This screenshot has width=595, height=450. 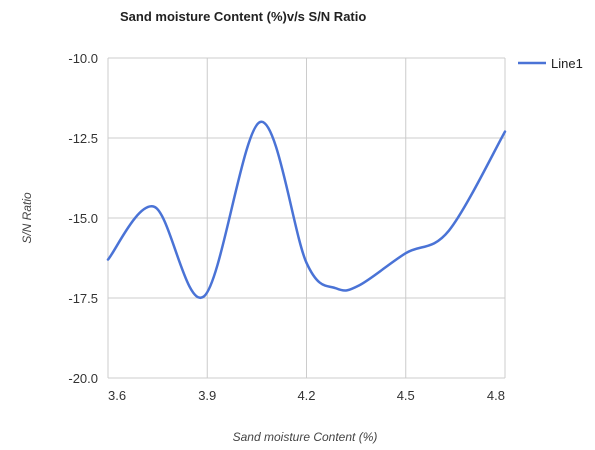 I want to click on x-tick-label: 4.2, so click(x=306, y=395).